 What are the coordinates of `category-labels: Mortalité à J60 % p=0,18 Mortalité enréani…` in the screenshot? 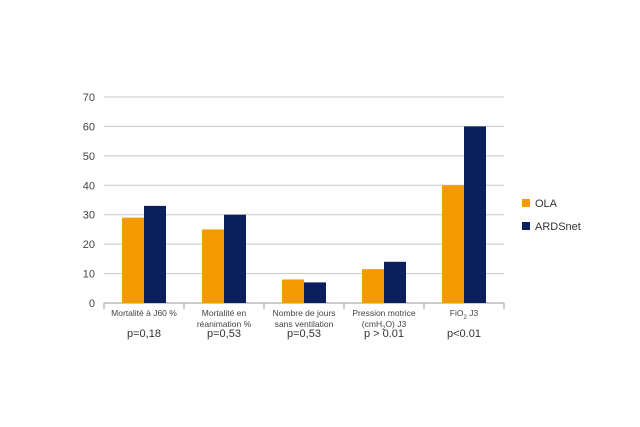 It's located at (296, 324).